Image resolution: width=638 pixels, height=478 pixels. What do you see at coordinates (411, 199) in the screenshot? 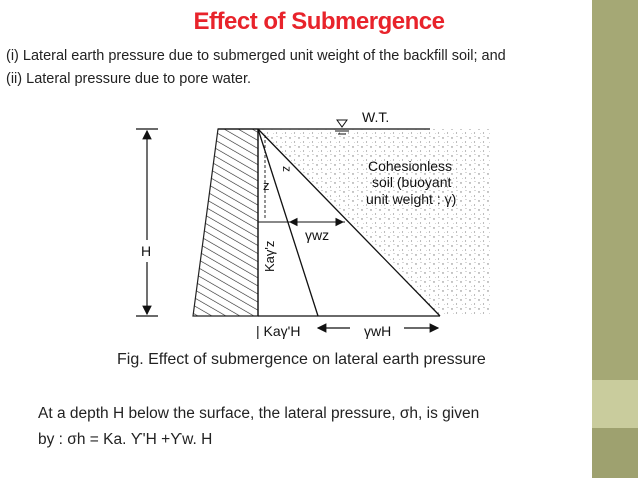
I see `soil-label-line-3: unit weight : γ)` at bounding box center [411, 199].